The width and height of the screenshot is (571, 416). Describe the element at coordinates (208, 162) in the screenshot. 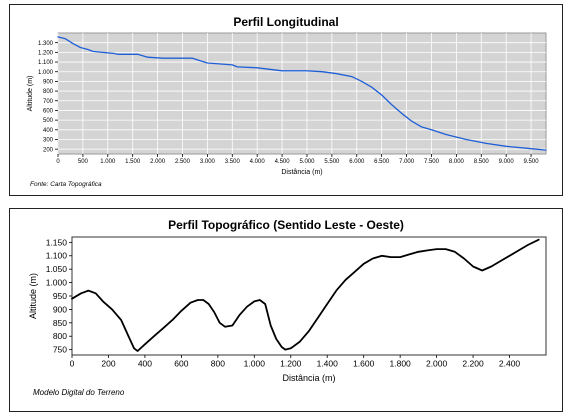

I see `x-tick-label: 3.000` at that location.